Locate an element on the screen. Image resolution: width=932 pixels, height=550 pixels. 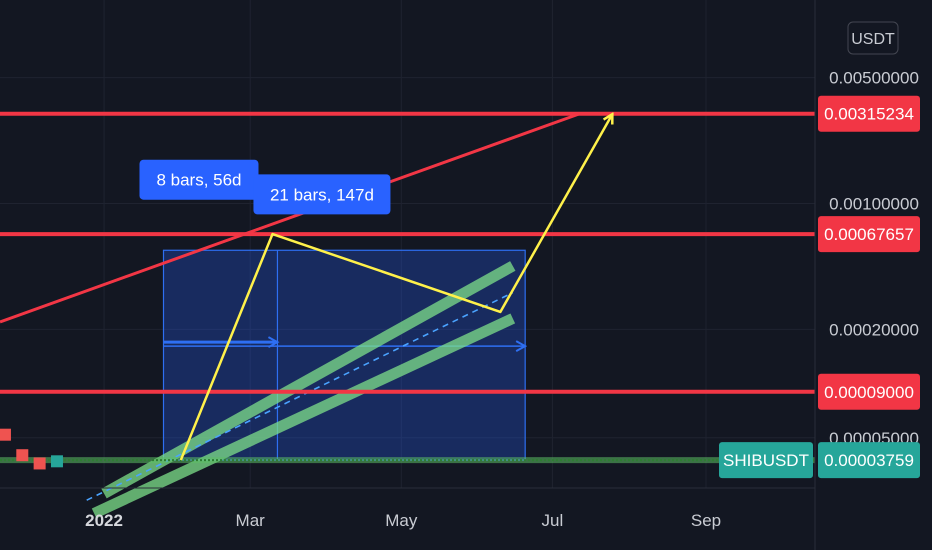
current-price-badge-label: 0.00003759 is located at coordinates (869, 460).